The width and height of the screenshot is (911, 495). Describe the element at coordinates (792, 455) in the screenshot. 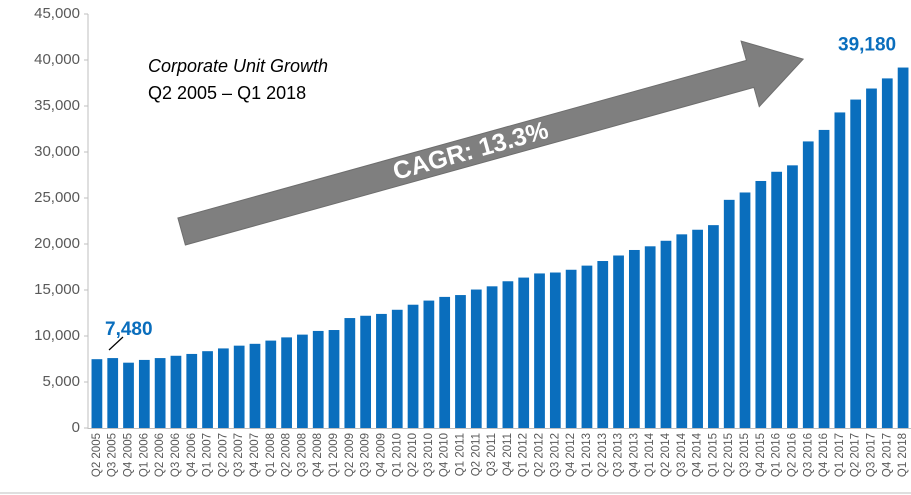

I see `x-tick-label: Q2 2016` at that location.